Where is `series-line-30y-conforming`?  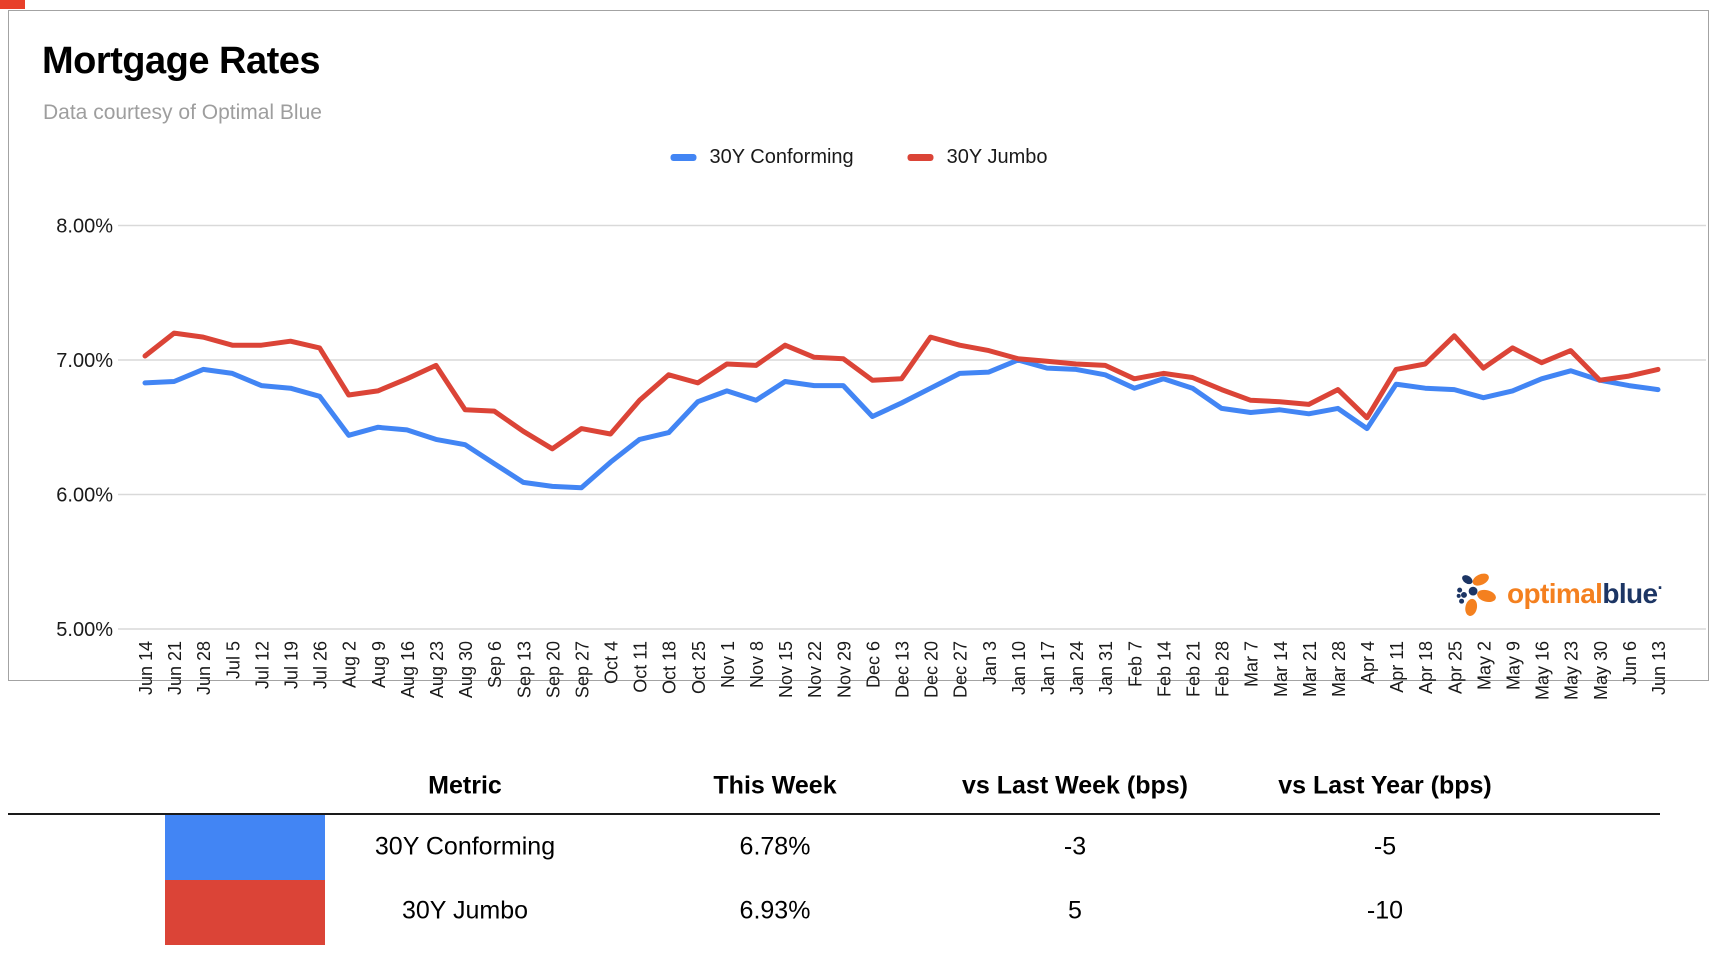
series-line-30y-conforming is located at coordinates (901, 424).